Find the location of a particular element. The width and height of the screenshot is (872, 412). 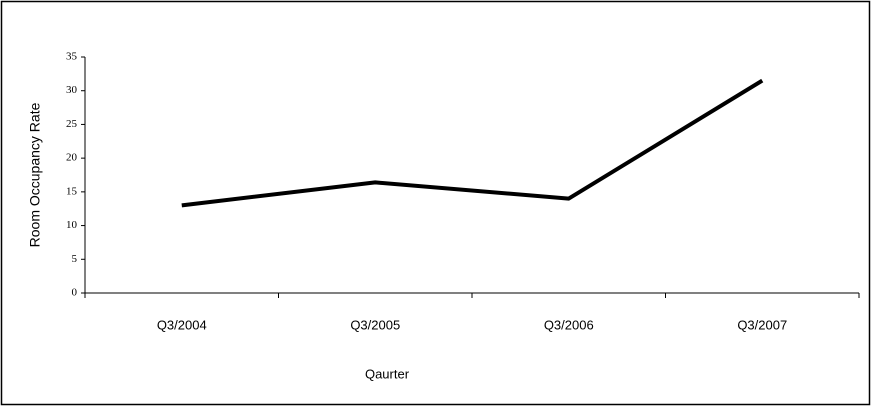

x-tick-label: Q3/2004 is located at coordinates (182, 324).